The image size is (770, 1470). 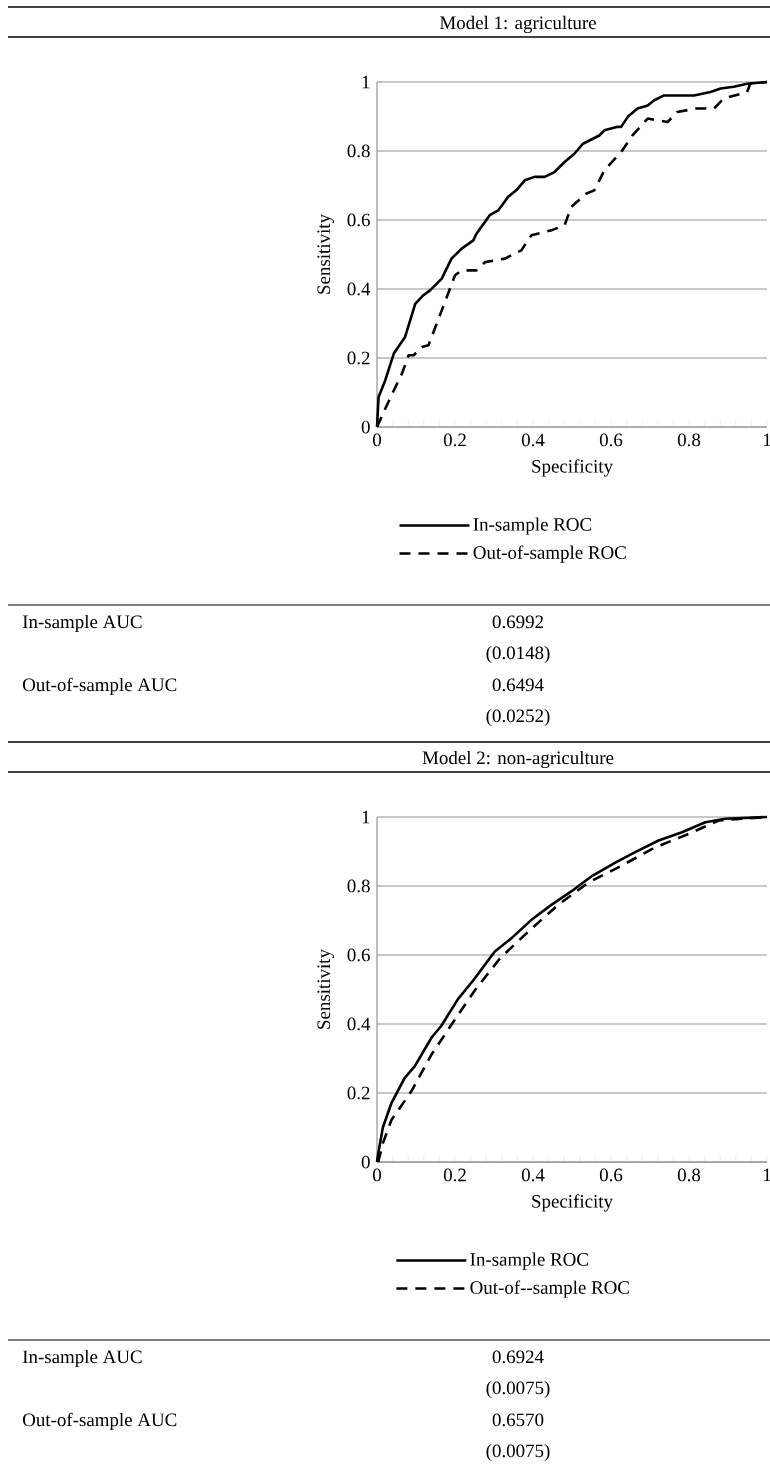 I want to click on chart-title: Model 2: non-agriculture, so click(x=518, y=759).